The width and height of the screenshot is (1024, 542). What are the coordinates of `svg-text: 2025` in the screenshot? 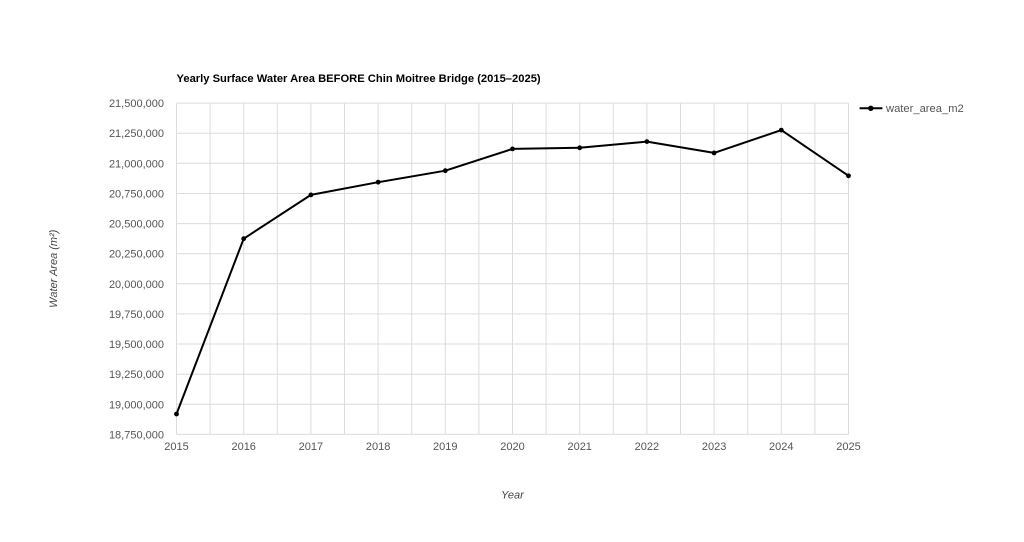 It's located at (848, 447).